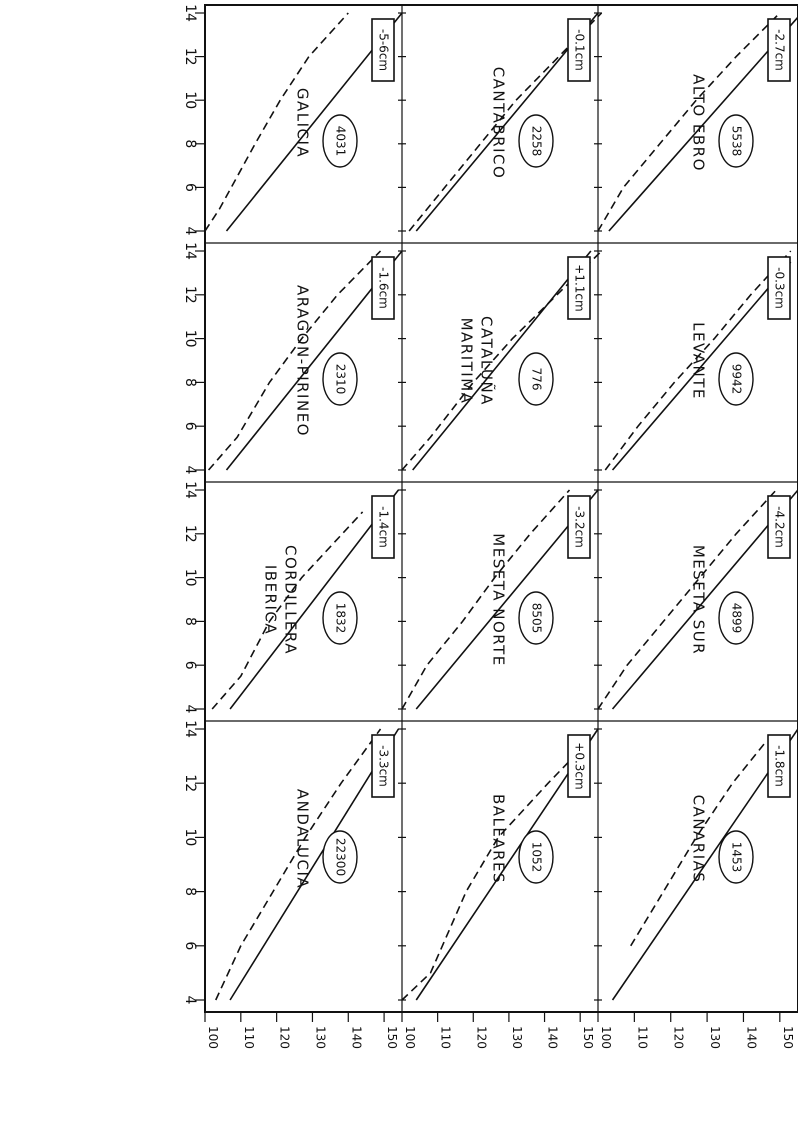 This screenshot has height=1135, width=798. I want to click on panel: -3.3cm 22300 ANDALUCIA, so click(307, 864).